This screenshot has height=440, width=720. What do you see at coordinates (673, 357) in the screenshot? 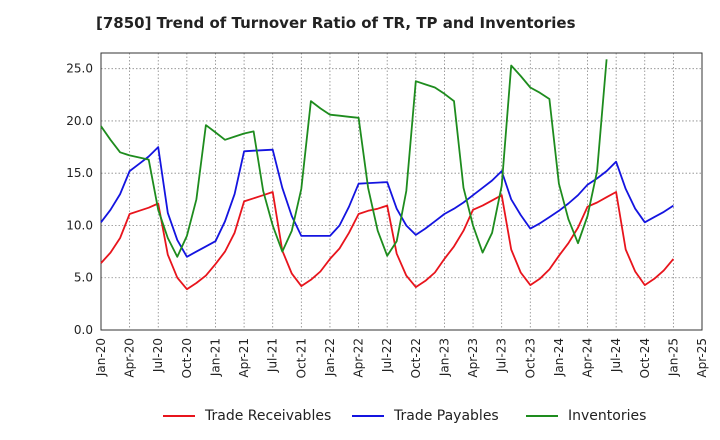
I see `x-tick-label: Jan-25` at bounding box center [673, 357].